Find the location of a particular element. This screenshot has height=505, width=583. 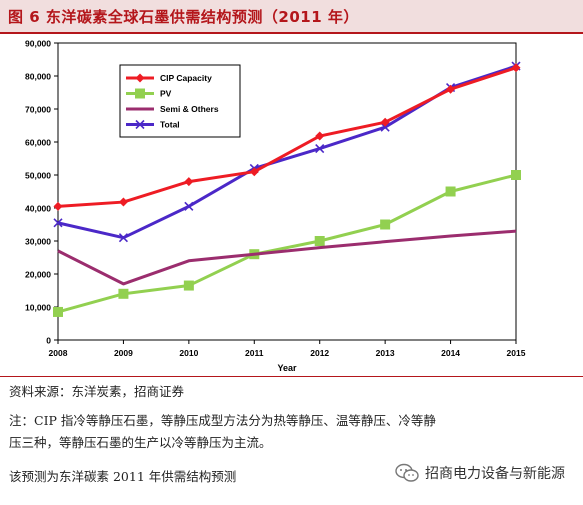

y-tick-label: 30,000 is located at coordinates (38, 242).